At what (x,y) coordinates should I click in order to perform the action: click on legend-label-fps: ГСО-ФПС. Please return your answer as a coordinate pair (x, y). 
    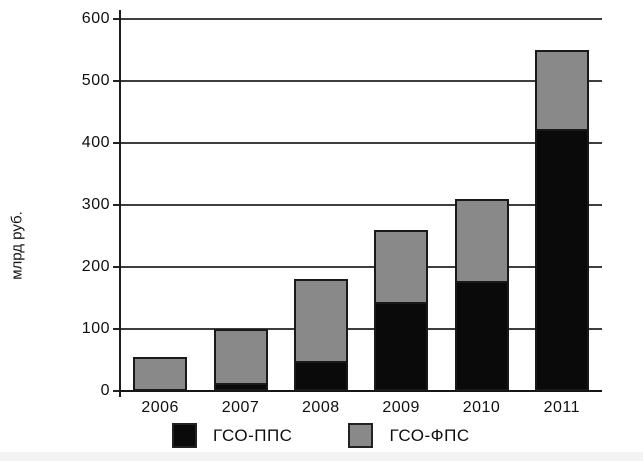
    Looking at the image, I should click on (429, 435).